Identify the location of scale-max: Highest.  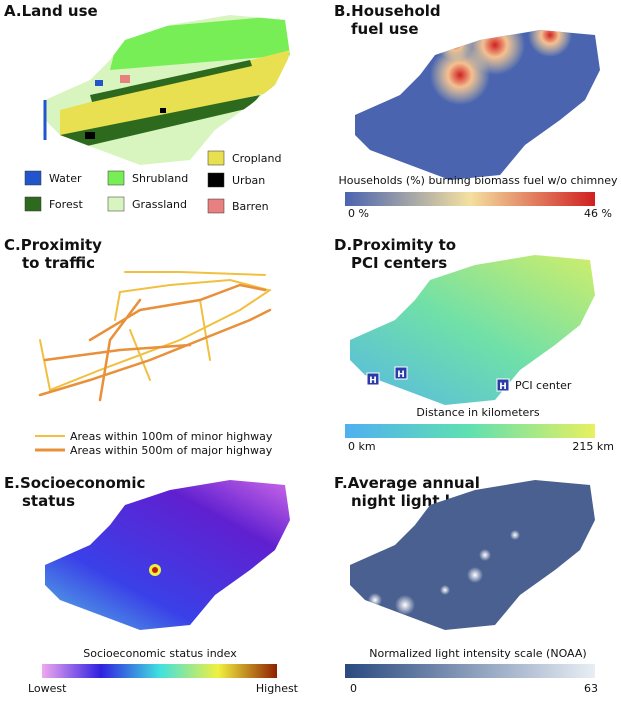
(277, 688).